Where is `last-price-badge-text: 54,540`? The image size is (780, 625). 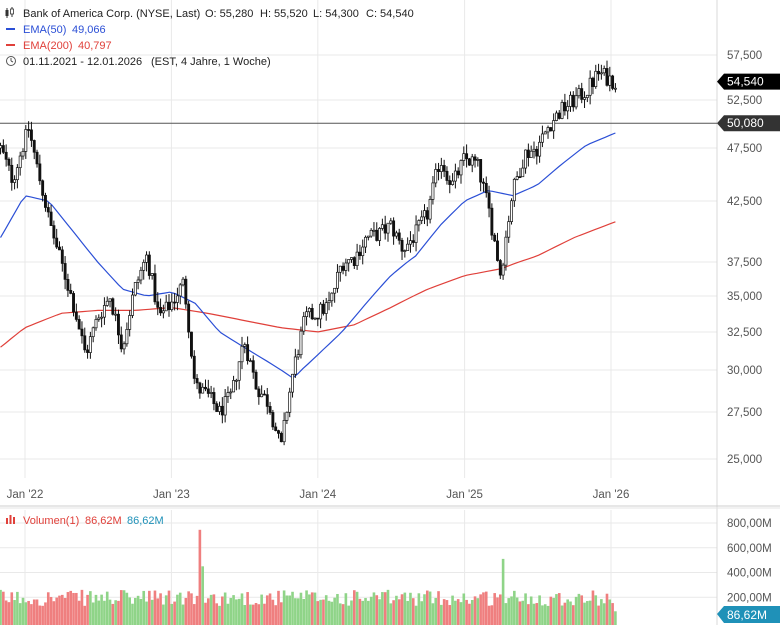 last-price-badge-text: 54,540 is located at coordinates (745, 82).